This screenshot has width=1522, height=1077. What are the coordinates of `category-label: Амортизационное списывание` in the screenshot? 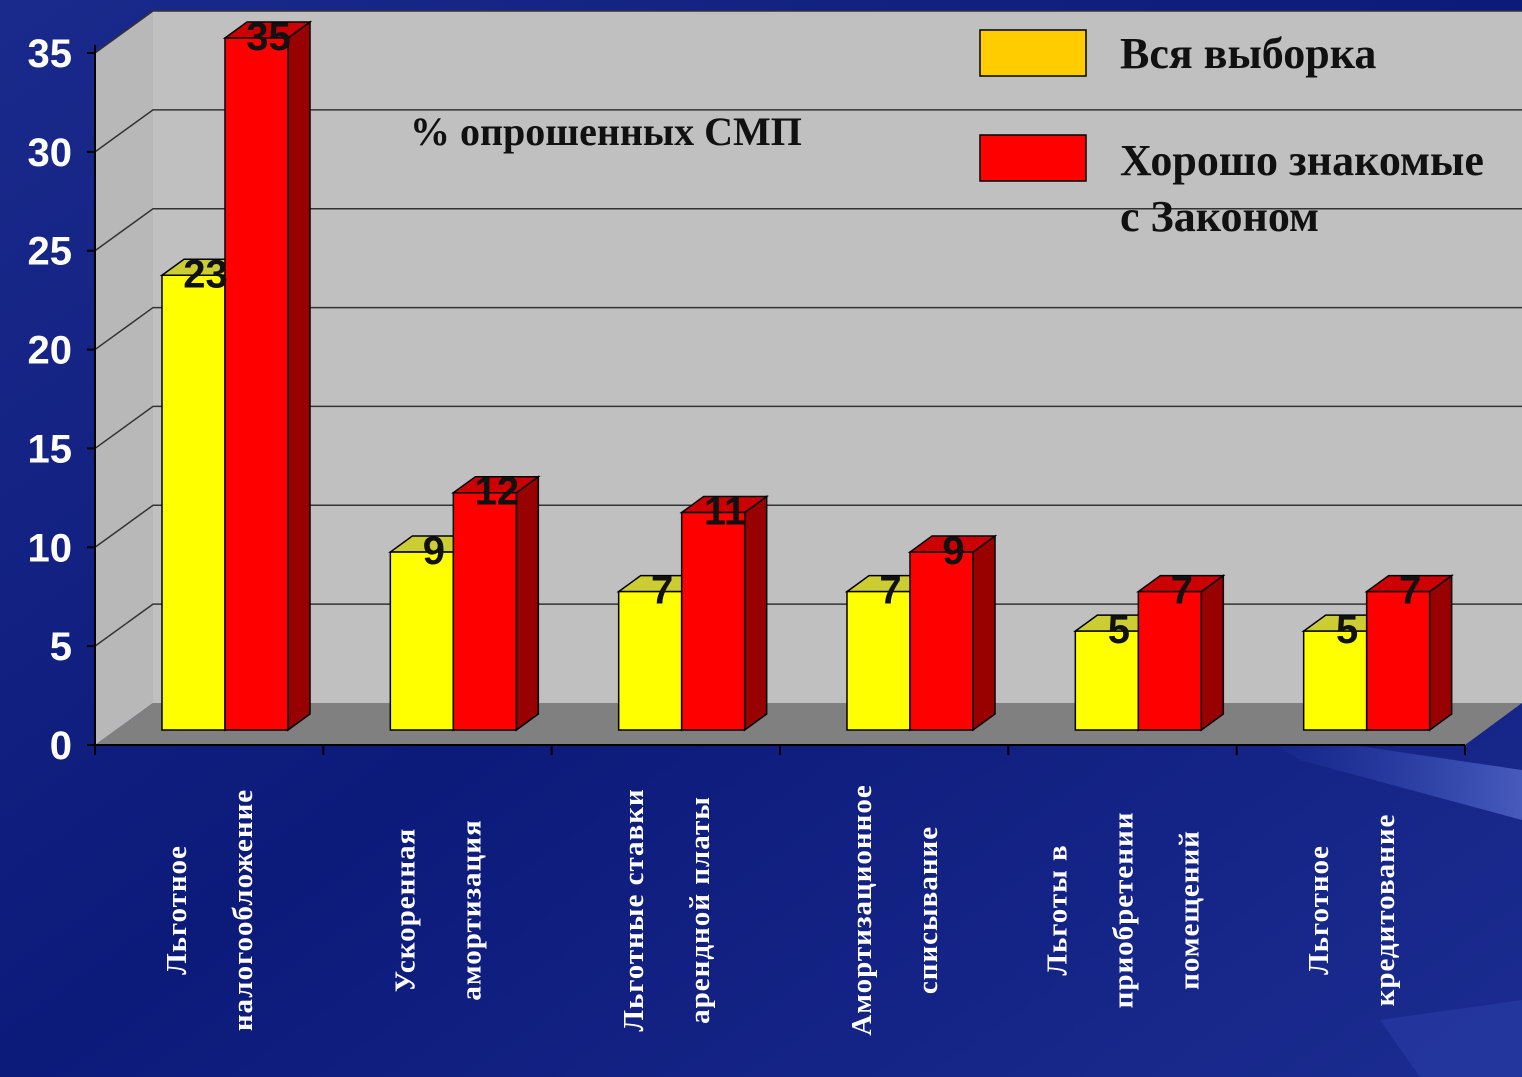 It's located at (895, 909).